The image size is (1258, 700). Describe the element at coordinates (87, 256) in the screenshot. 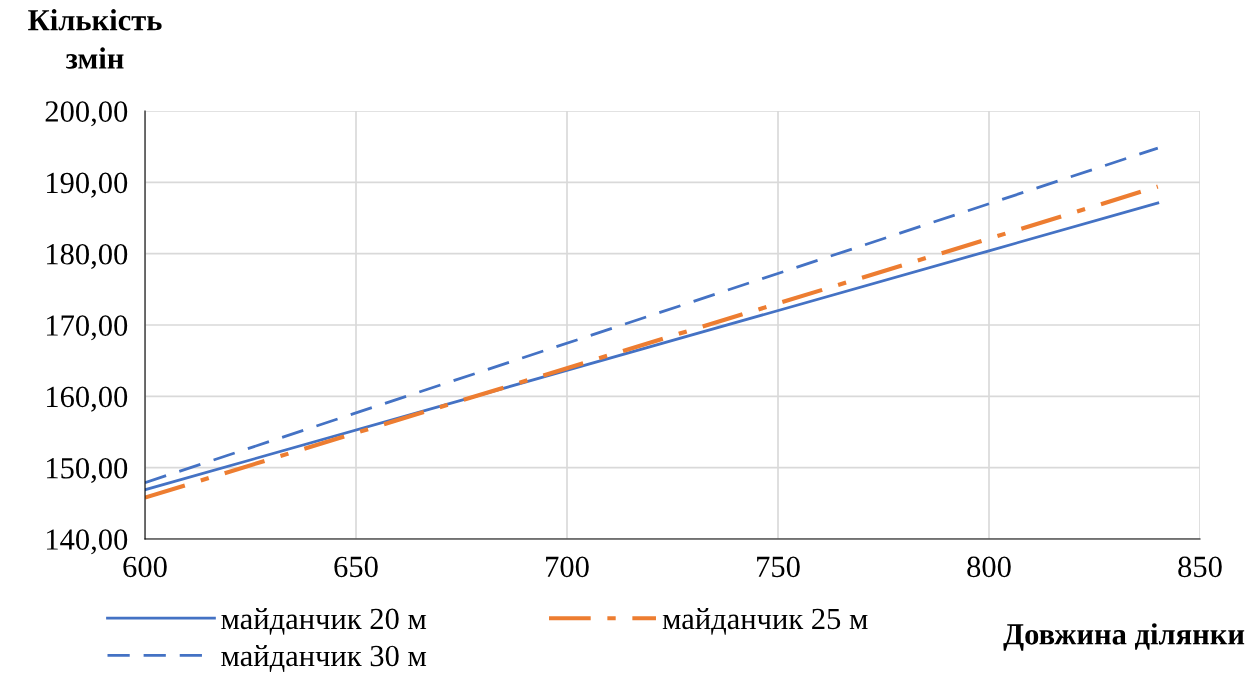

I see `y-tick-label: 180,00` at that location.